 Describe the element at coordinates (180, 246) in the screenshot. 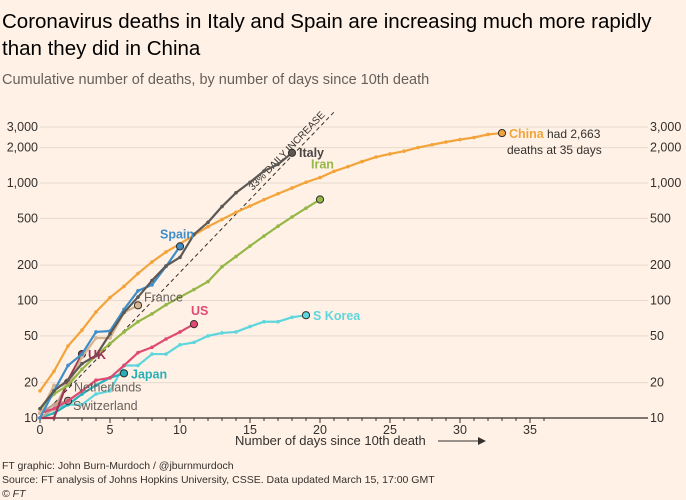

I see `end-point-spain` at that location.